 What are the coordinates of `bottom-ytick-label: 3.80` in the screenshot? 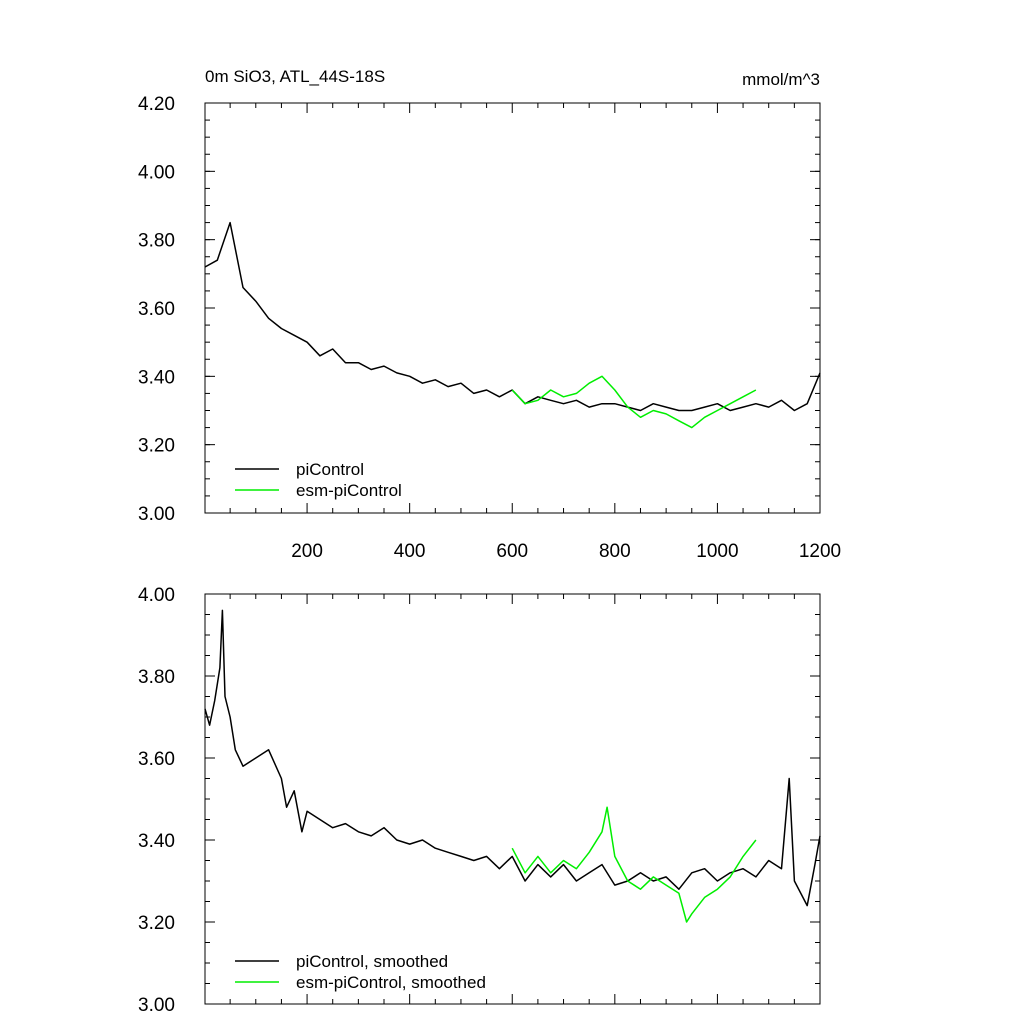 It's located at (156, 677).